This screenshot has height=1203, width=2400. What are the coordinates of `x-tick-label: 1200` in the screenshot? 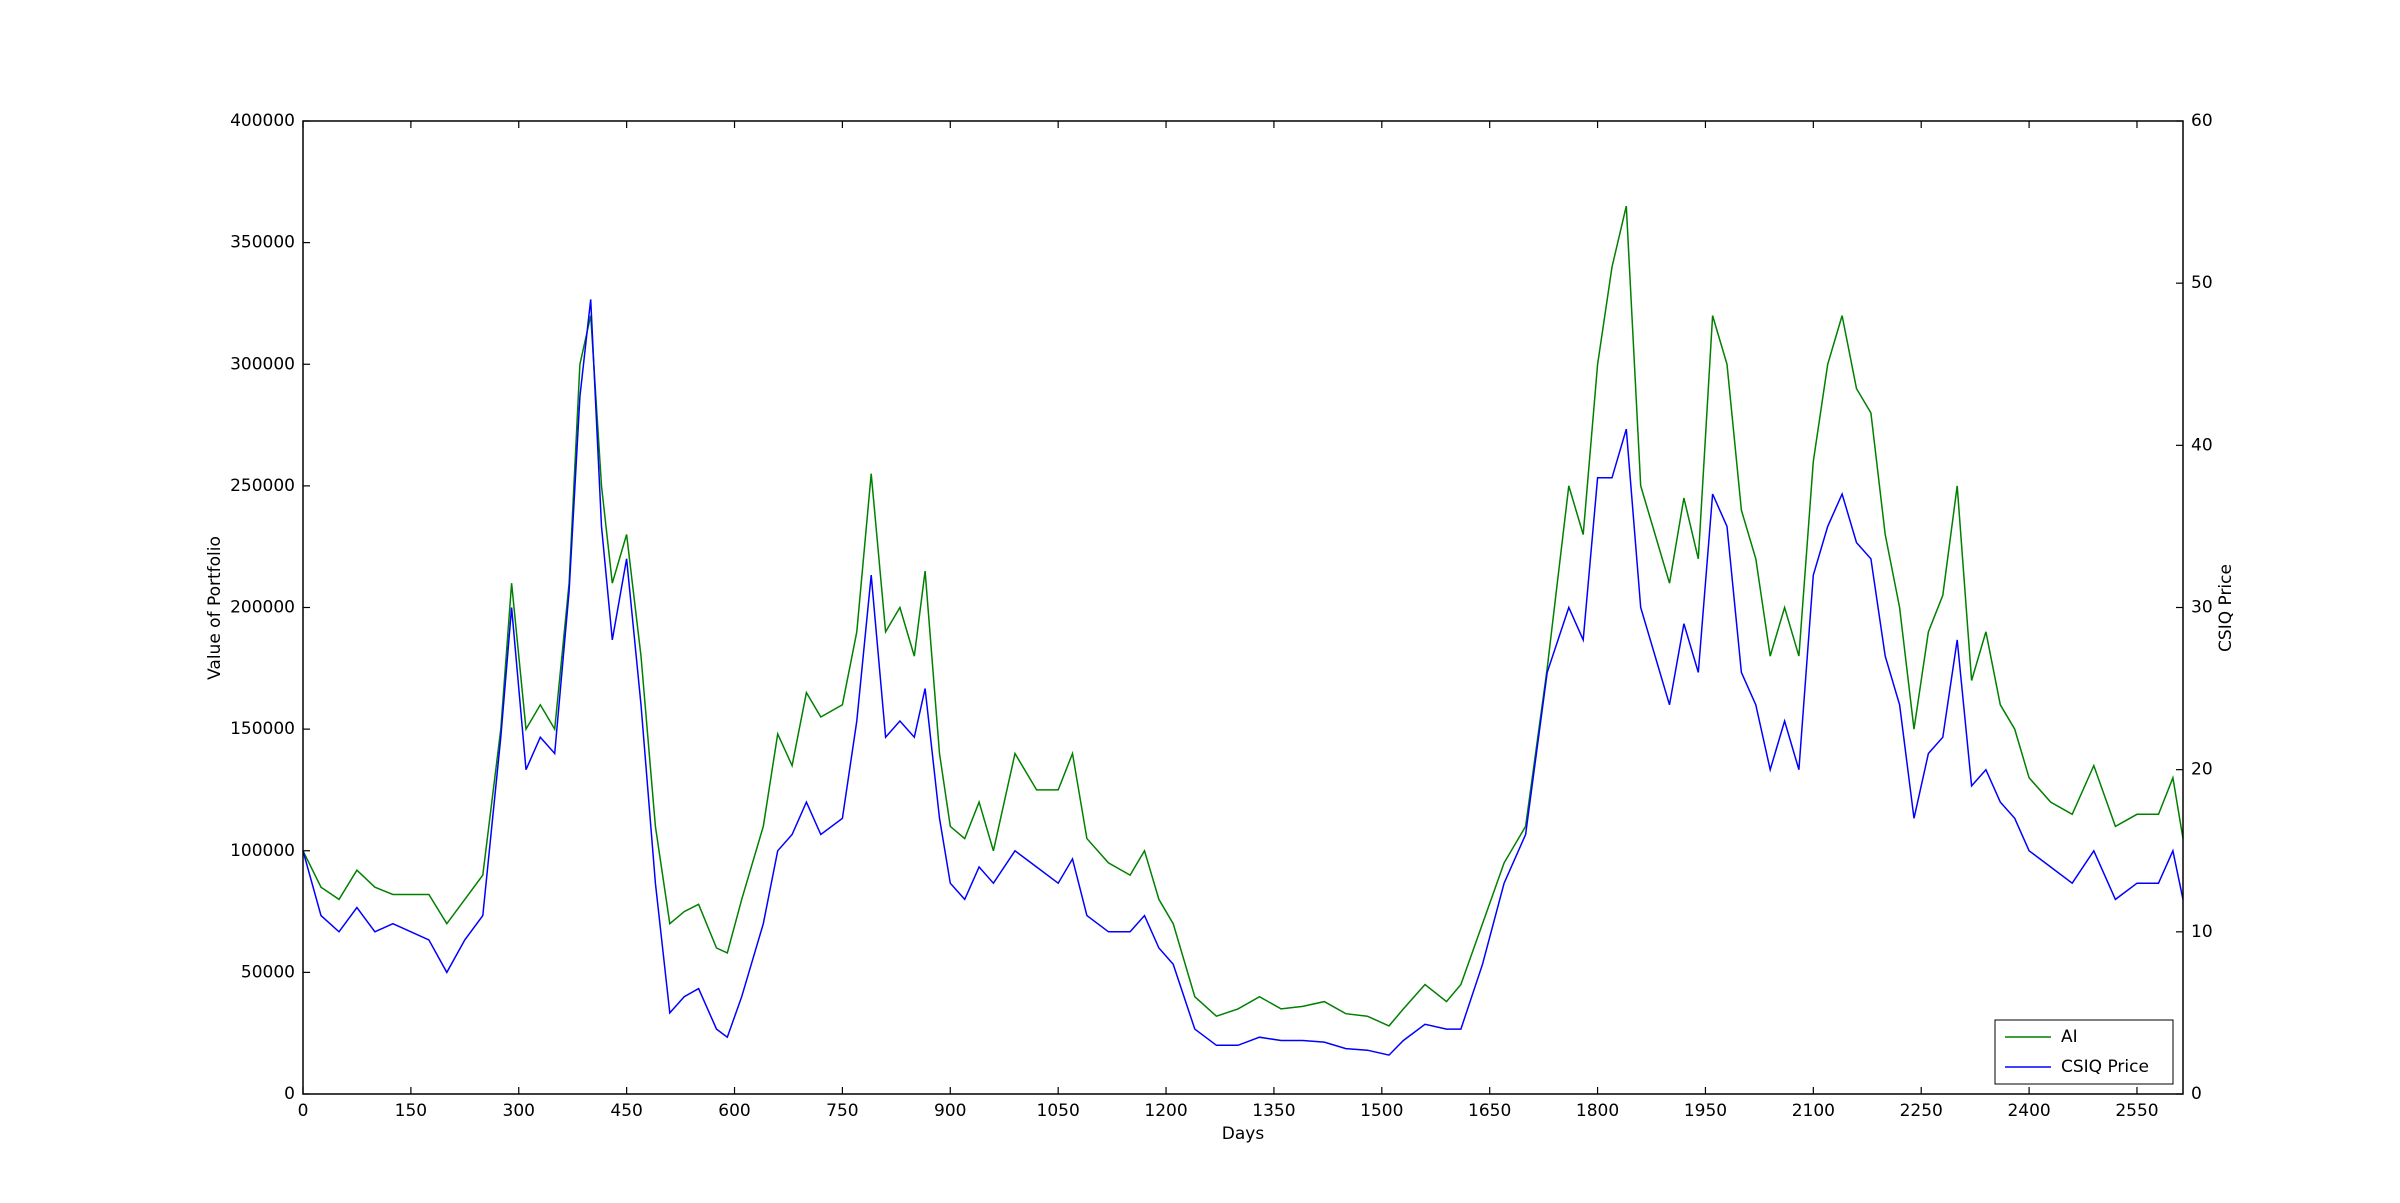 It's located at (1165, 1111).